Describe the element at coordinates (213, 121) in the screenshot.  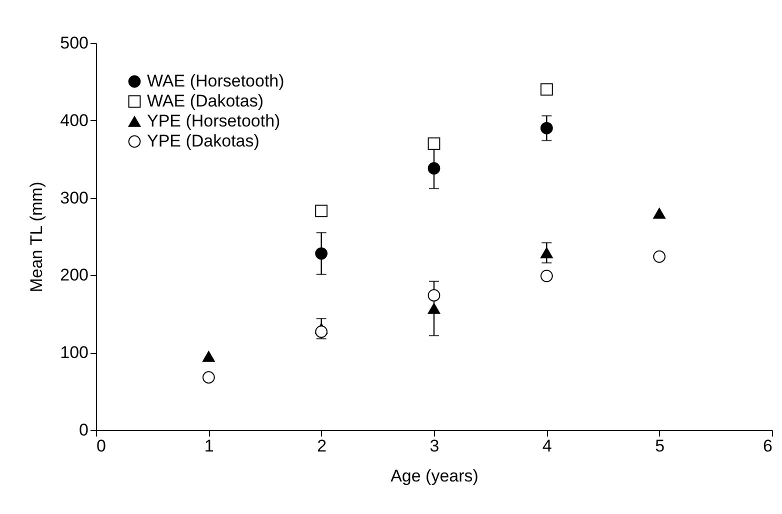
I see `legend-label: YPE (Horsetooth)` at that location.